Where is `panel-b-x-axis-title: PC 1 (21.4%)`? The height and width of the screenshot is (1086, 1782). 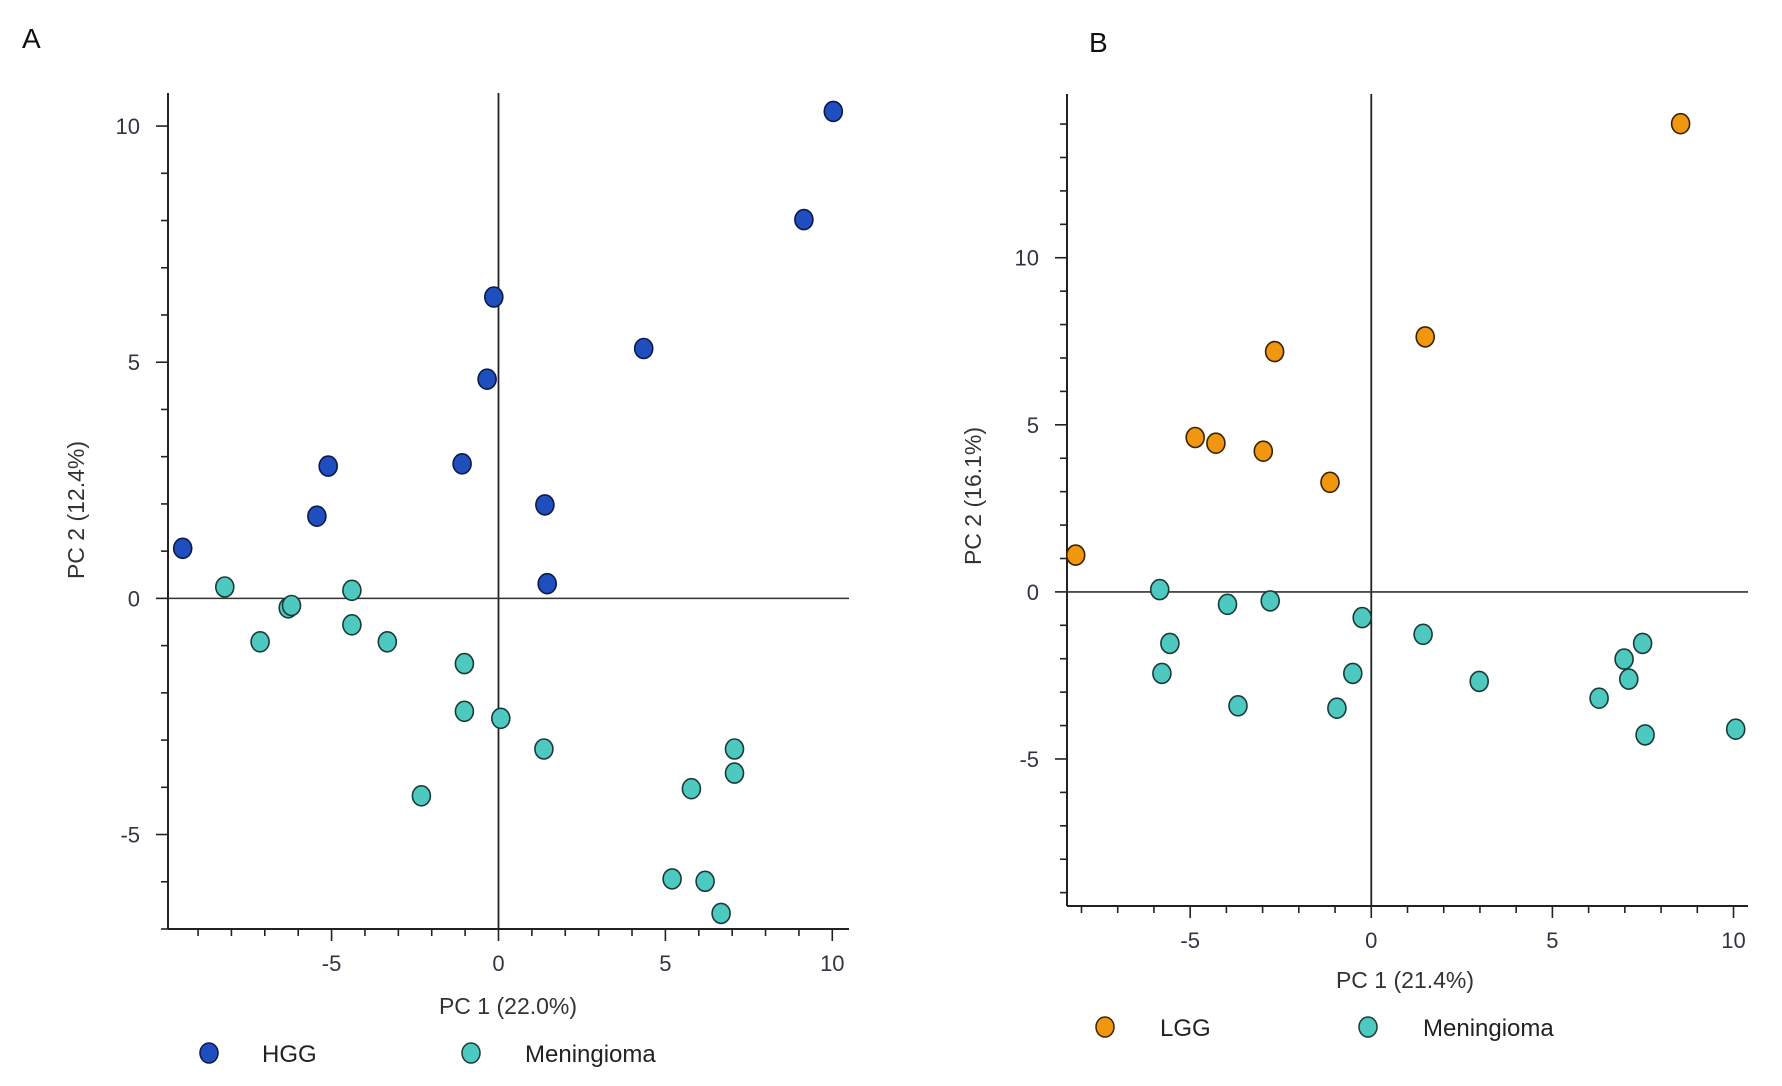 panel-b-x-axis-title: PC 1 (21.4%) is located at coordinates (1405, 980).